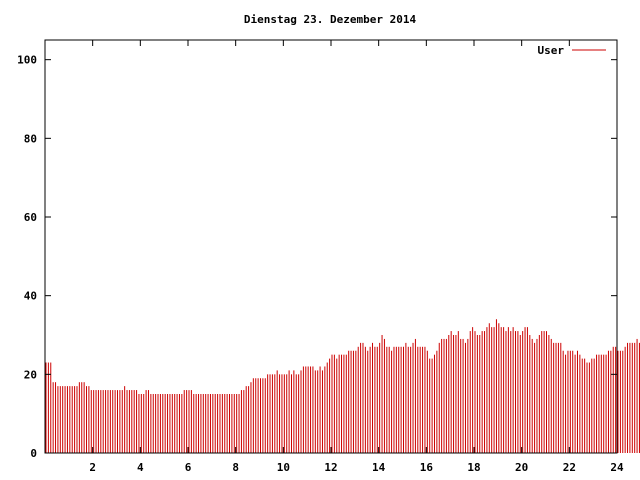 This screenshot has width=640, height=480. Describe the element at coordinates (617, 467) in the screenshot. I see `x-tick-label-24: 24` at that location.